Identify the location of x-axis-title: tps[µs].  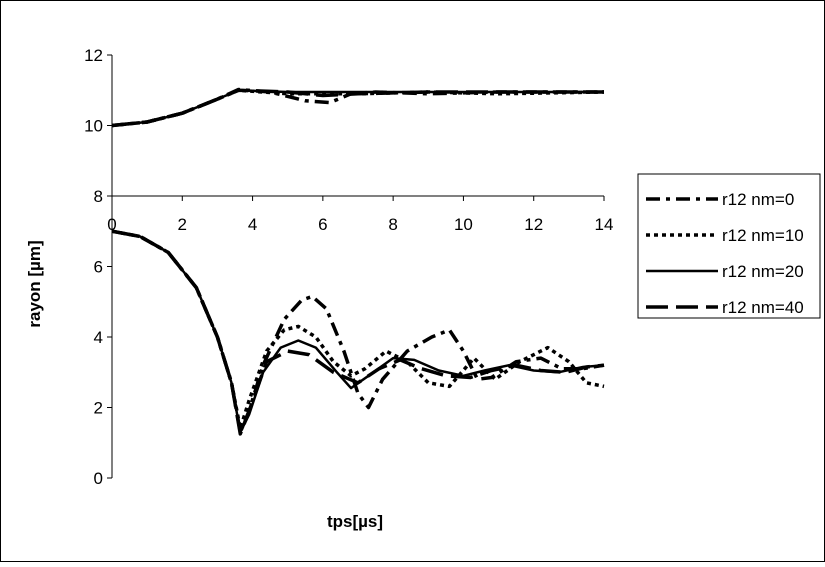
(355, 521).